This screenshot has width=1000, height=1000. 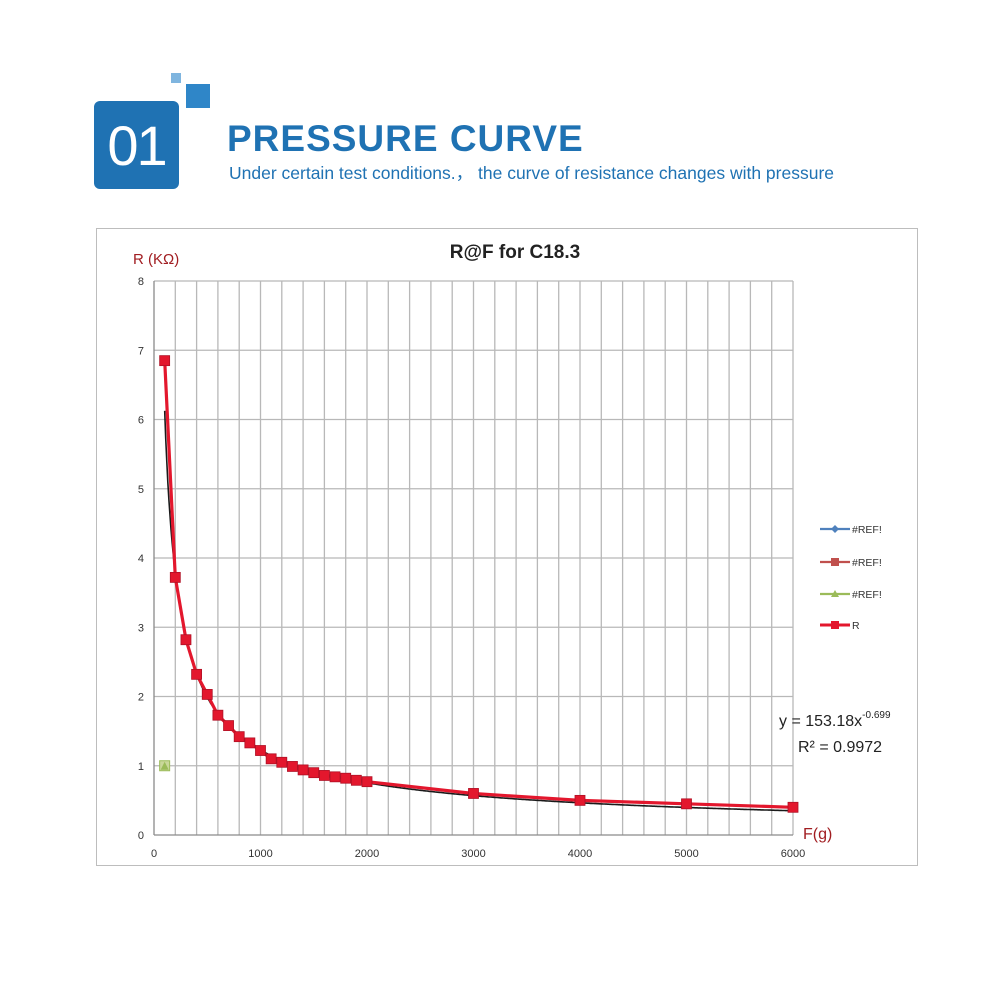 I want to click on legend-label: R, so click(x=856, y=626).